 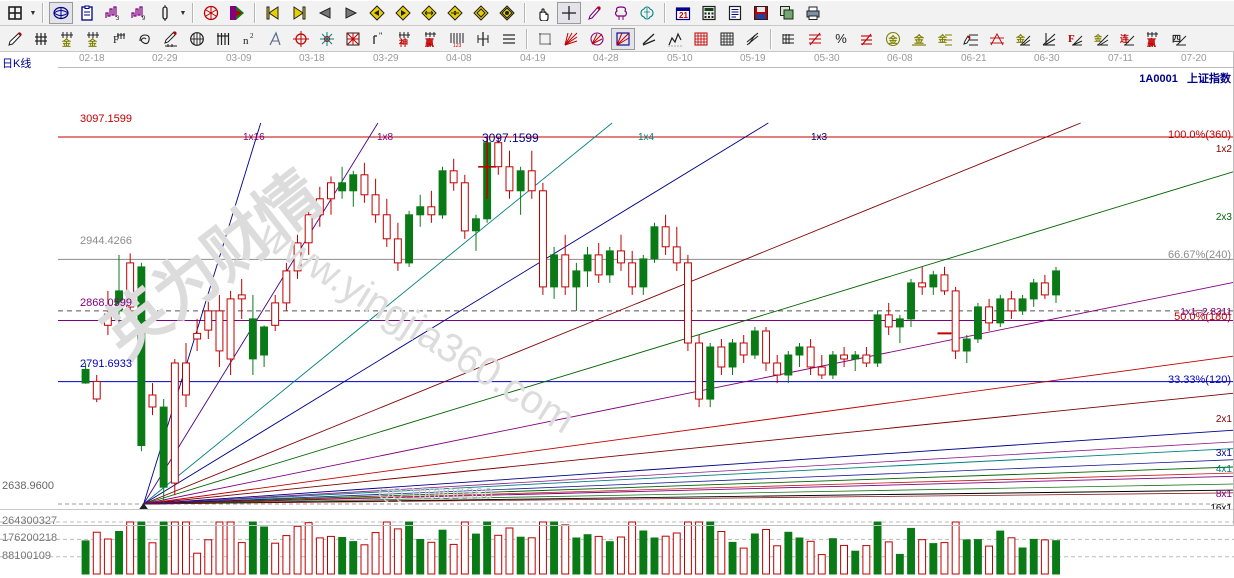 What do you see at coordinates (595, 13) in the screenshot?
I see `pen-tool-button` at bounding box center [595, 13].